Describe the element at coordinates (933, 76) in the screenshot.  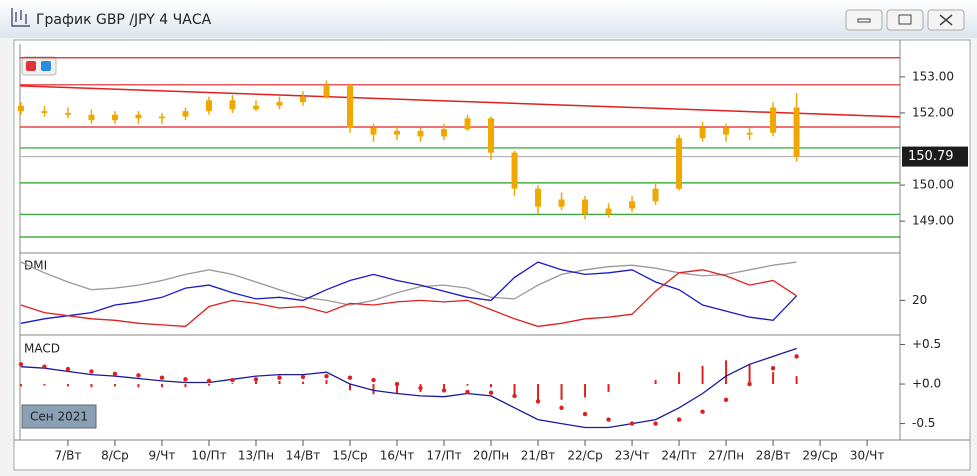
I see `y-tick-label: 153.00` at that location.